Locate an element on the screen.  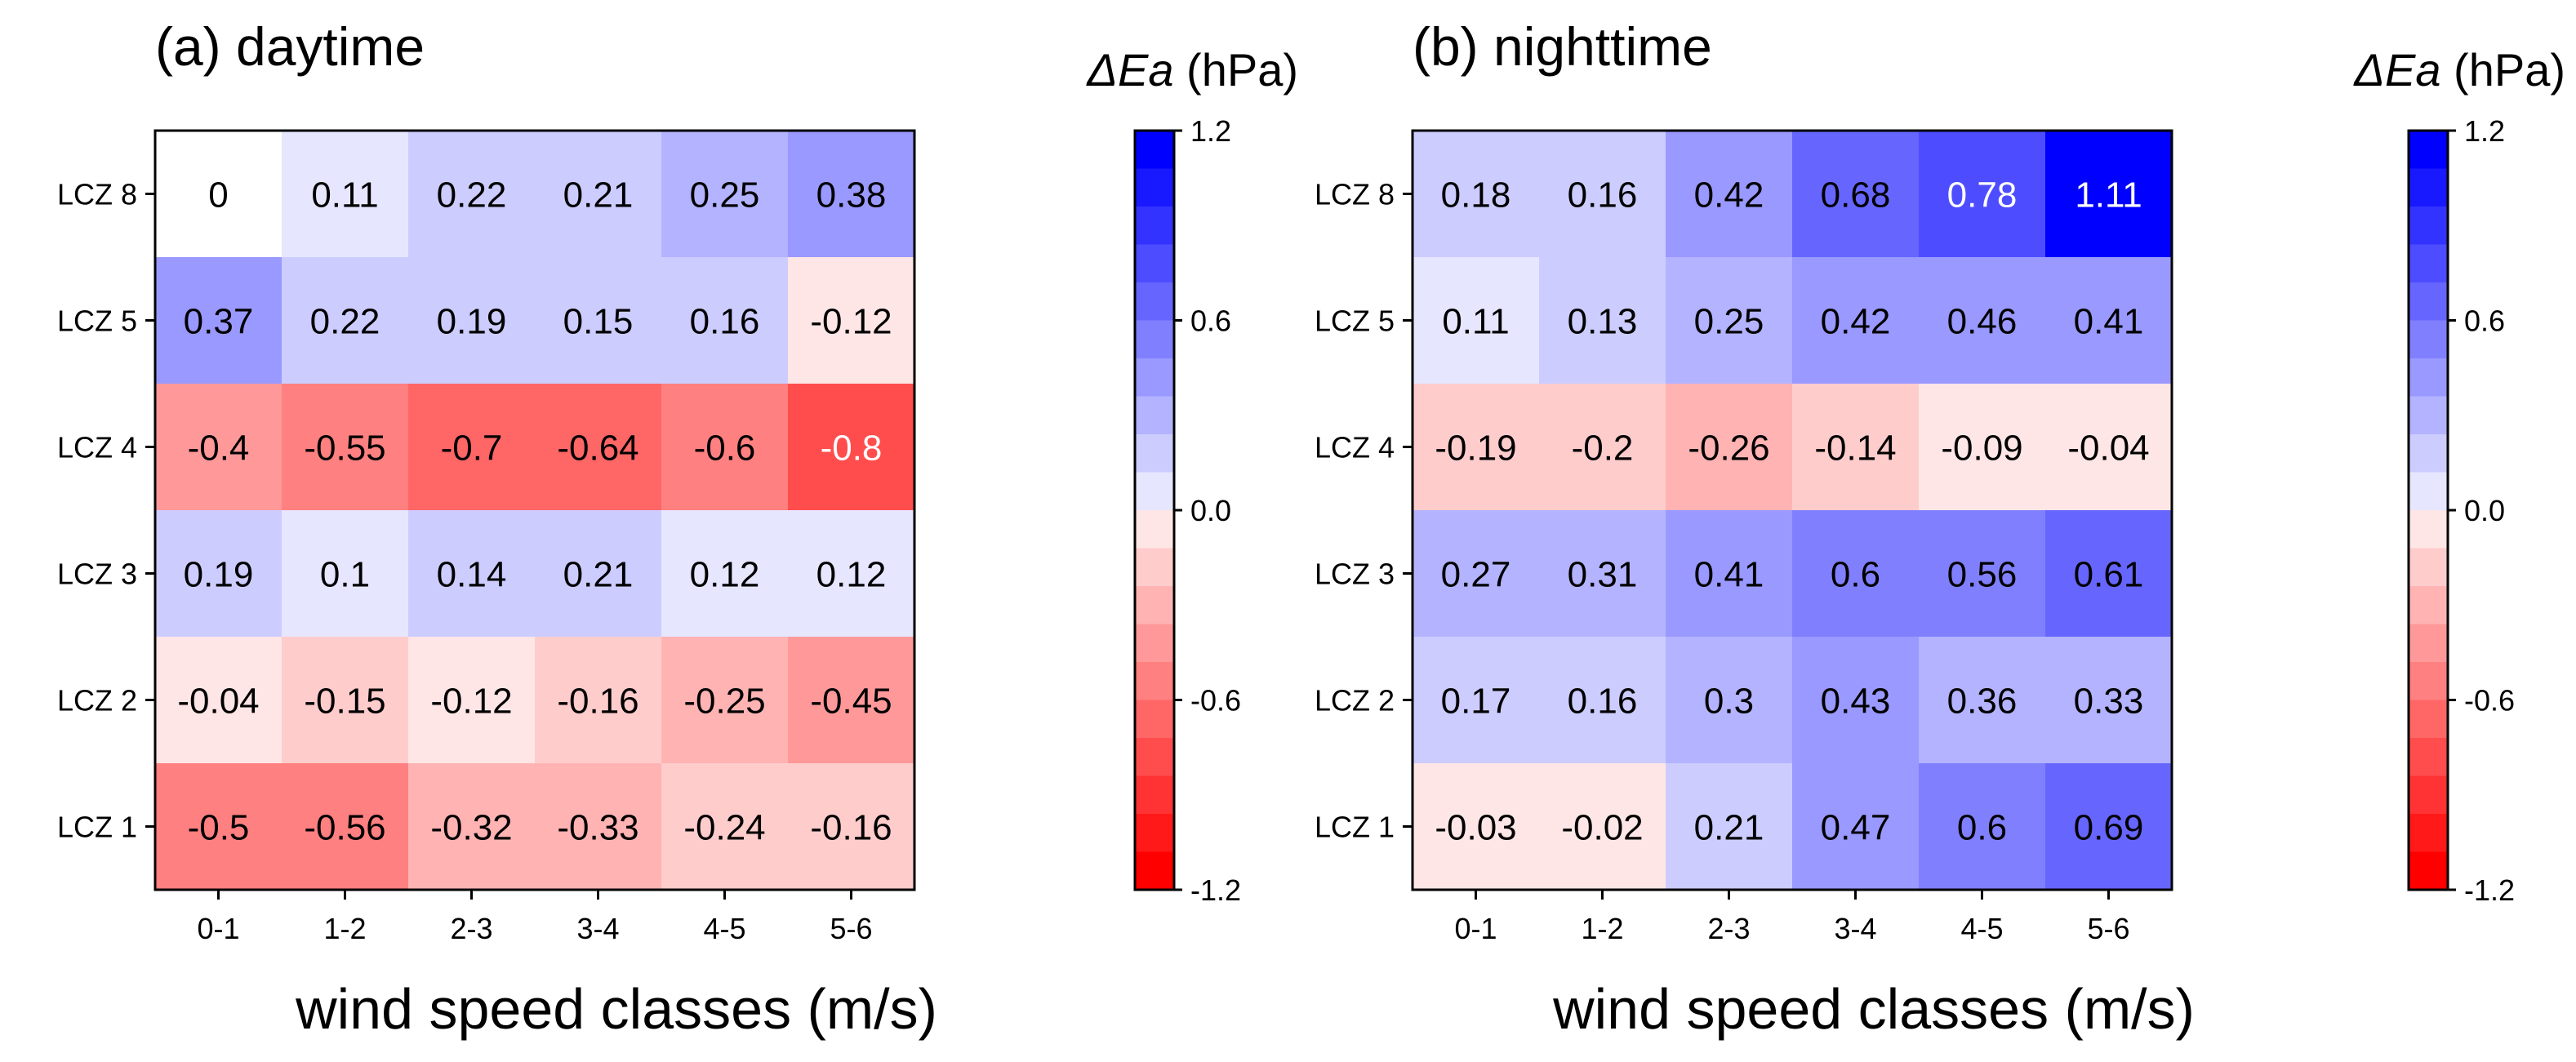
x-axis-label: wind speed classes (m/s) is located at coordinates (1873, 1009).